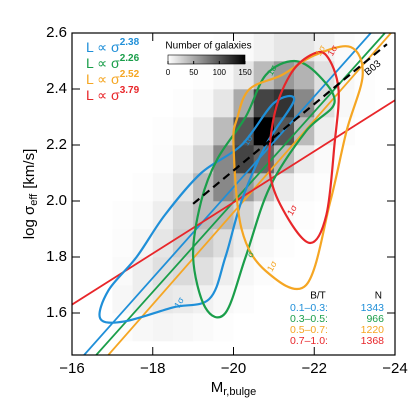 This screenshot has width=415, height=415. Describe the element at coordinates (71, 368) in the screenshot. I see `x-tick-label: −16` at that location.